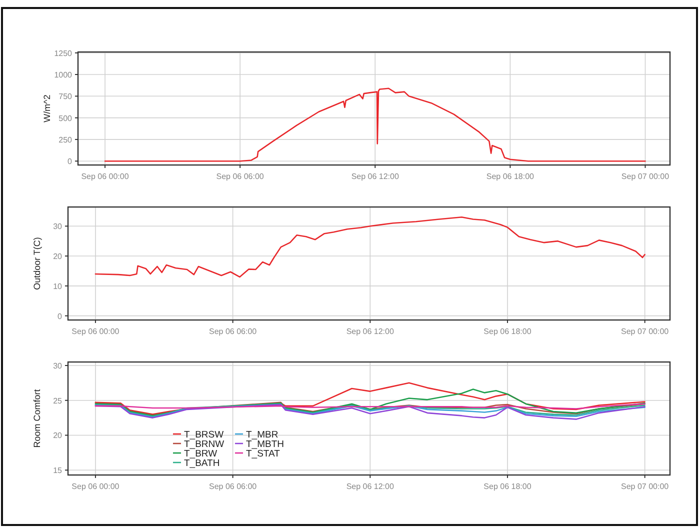 The width and height of the screenshot is (700, 528). What do you see at coordinates (262, 435) in the screenshot?
I see `legend-label: T_MBR` at bounding box center [262, 435].